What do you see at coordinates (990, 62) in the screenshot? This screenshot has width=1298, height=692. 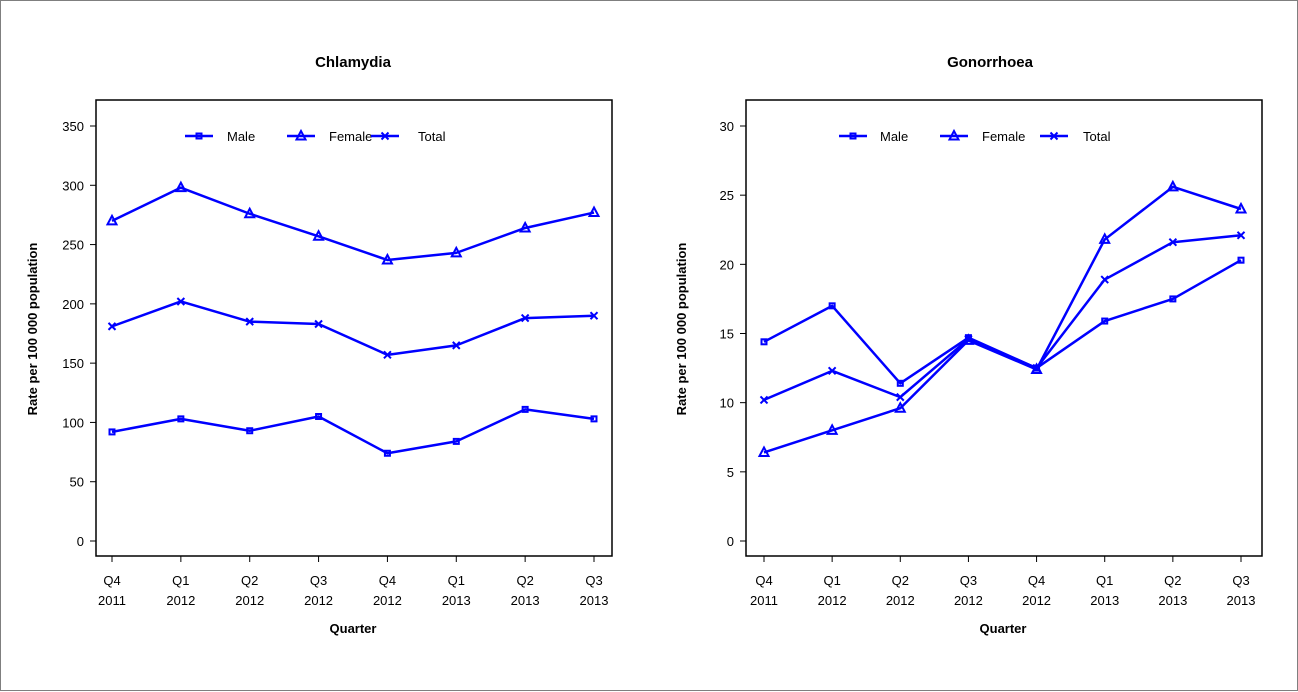 I see `chart-title: Gonorrhoea` at bounding box center [990, 62].